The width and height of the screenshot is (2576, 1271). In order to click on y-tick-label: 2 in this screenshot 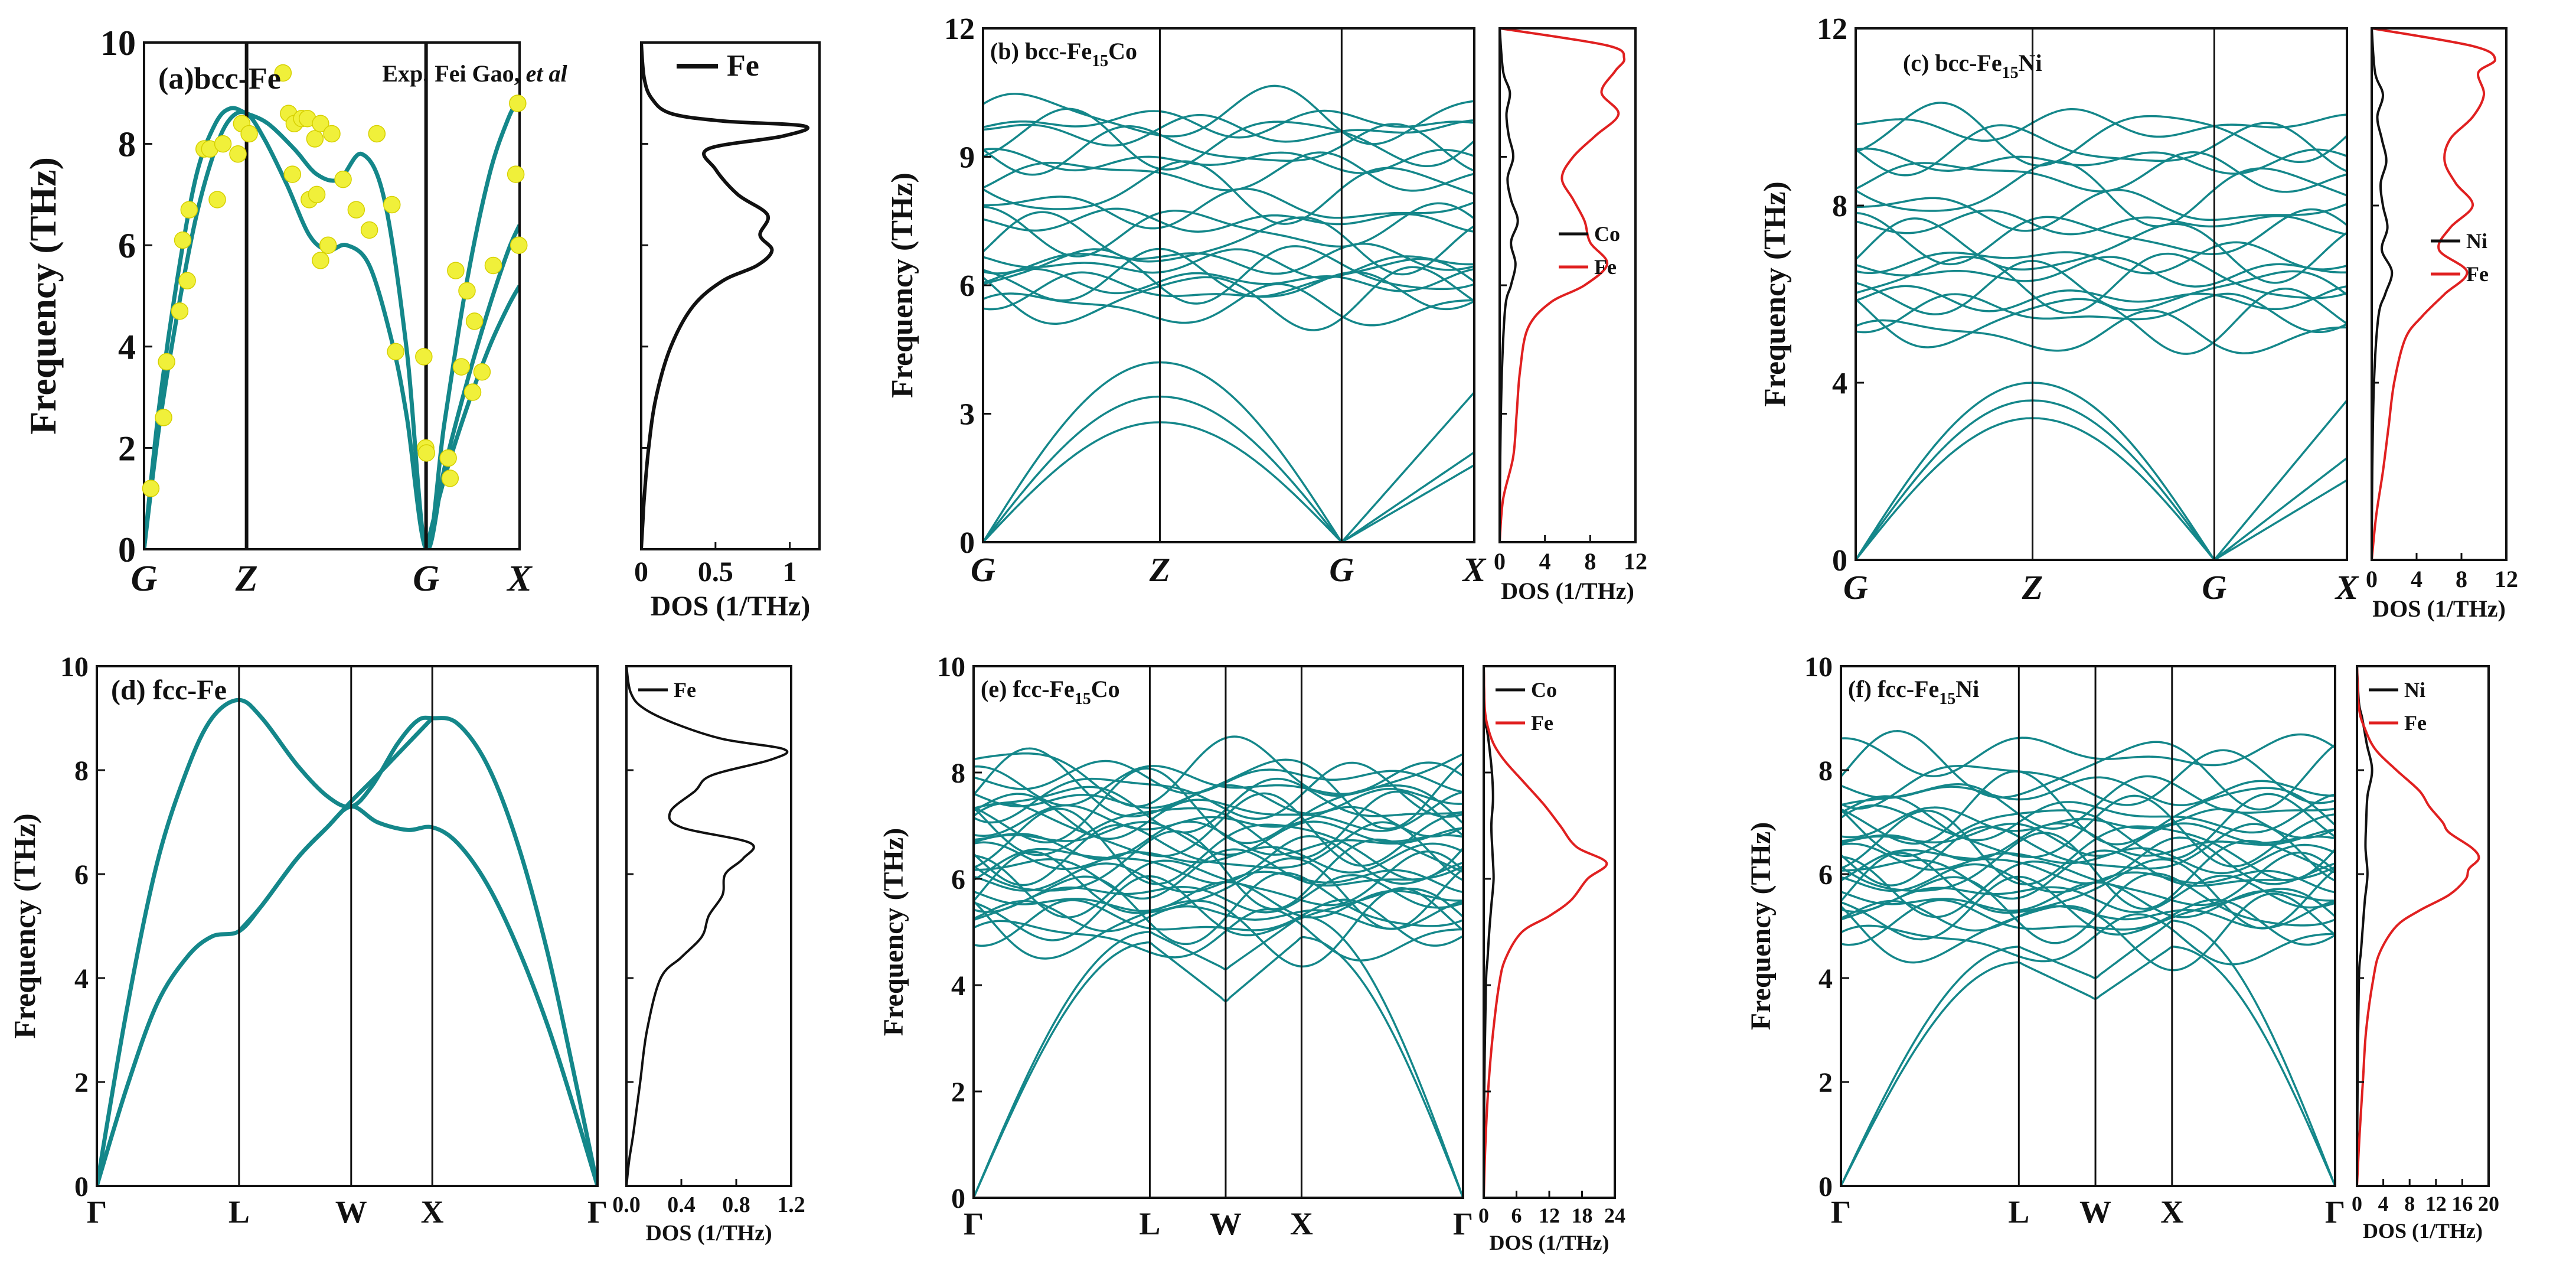, I will do `click(958, 1092)`.